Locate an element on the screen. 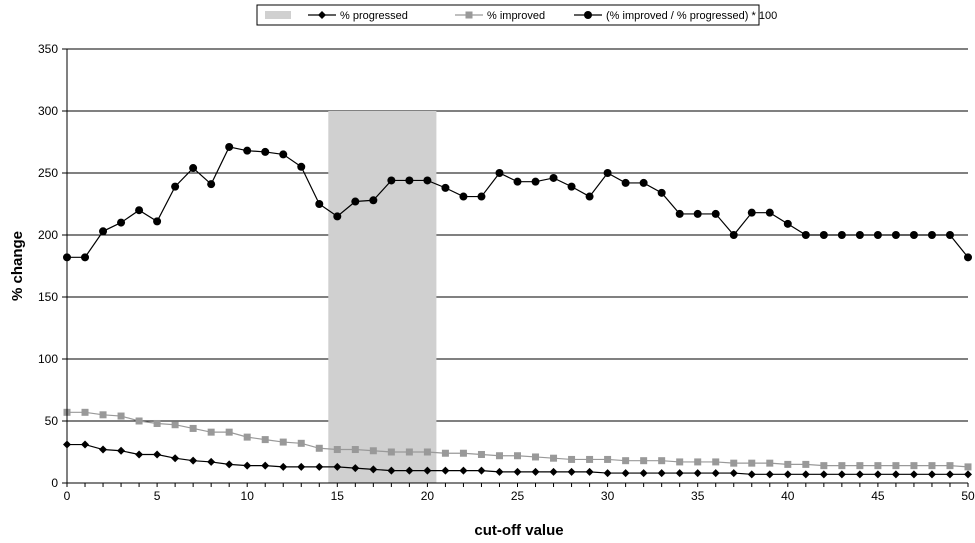 The image size is (975, 543). data-point-s1-x12 is located at coordinates (283, 442).